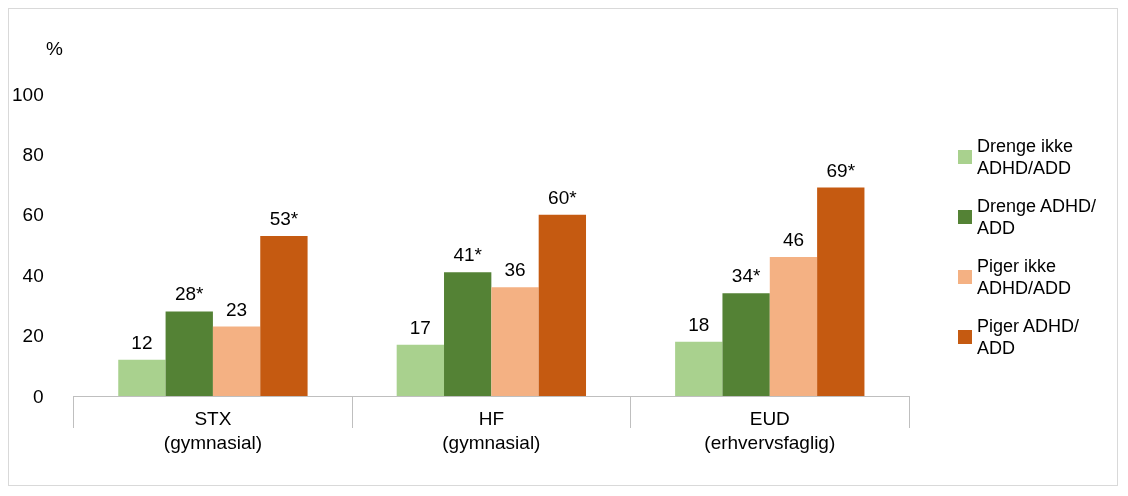 This screenshot has width=1128, height=496. I want to click on legend-label: Piger ikke ADHD/ADD, so click(1024, 277).